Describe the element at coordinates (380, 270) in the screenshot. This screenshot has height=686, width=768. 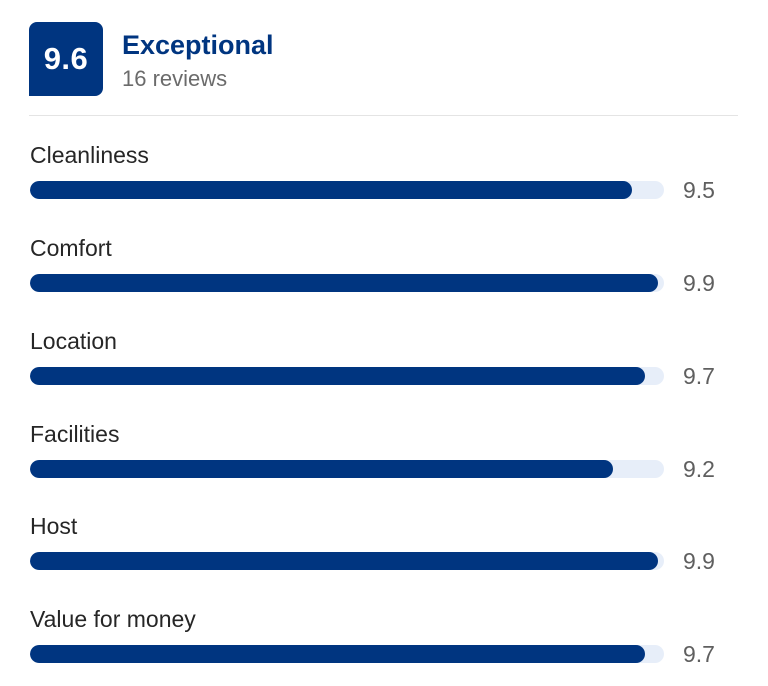
I see `category-row-comfort: Comfort 9.9` at that location.